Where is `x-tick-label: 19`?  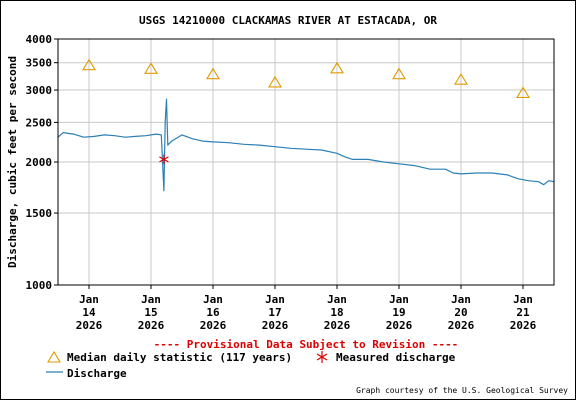
x-tick-label: 19 is located at coordinates (398, 312).